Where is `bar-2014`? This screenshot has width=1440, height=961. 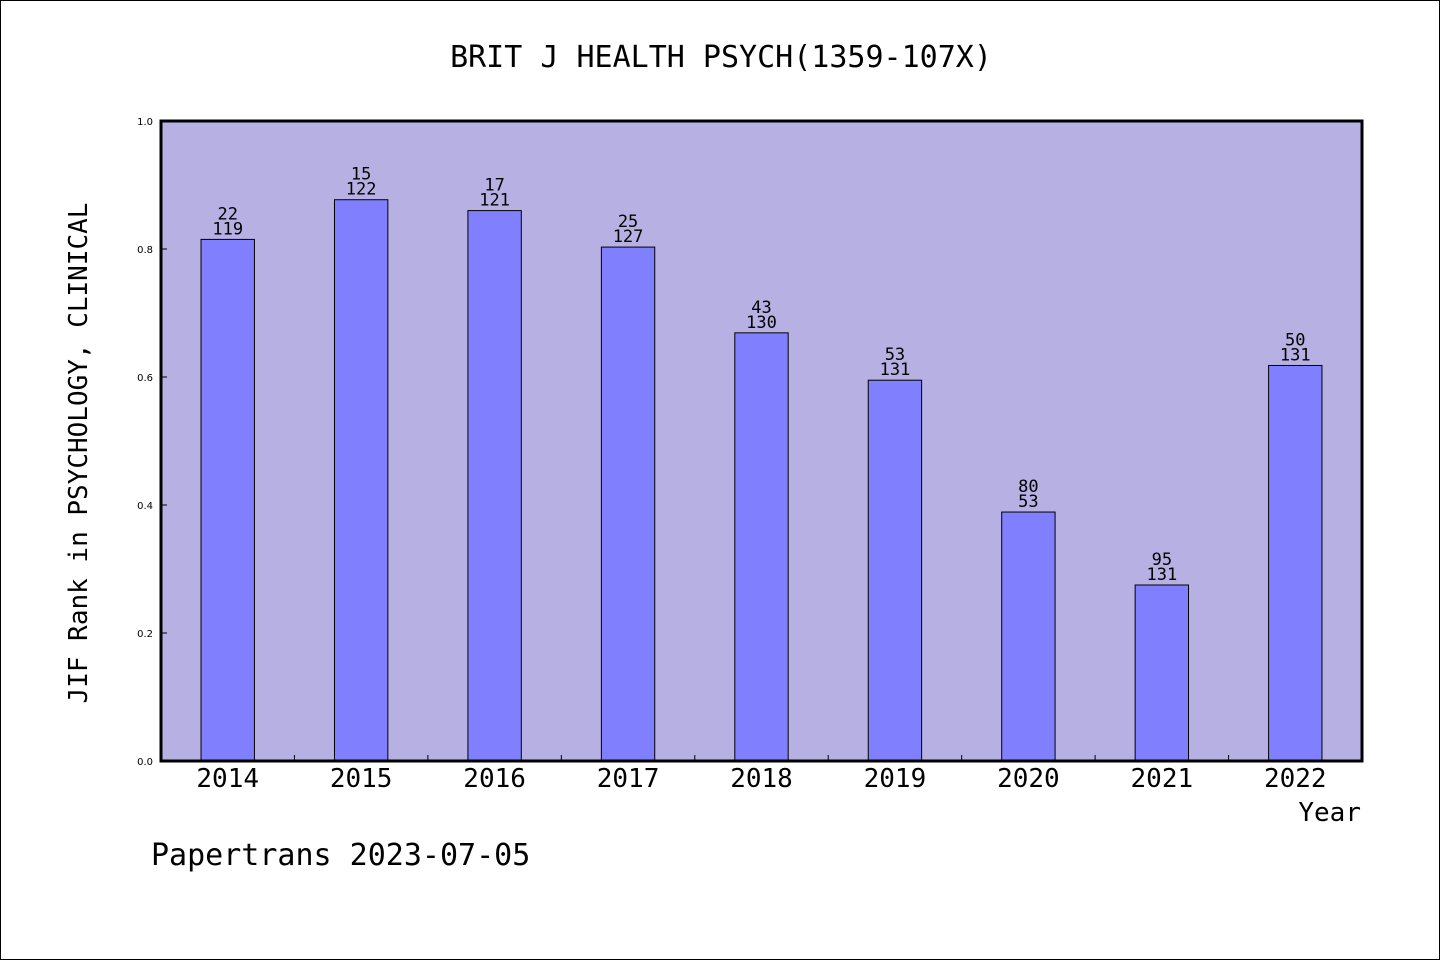
bar-2014 is located at coordinates (227, 500).